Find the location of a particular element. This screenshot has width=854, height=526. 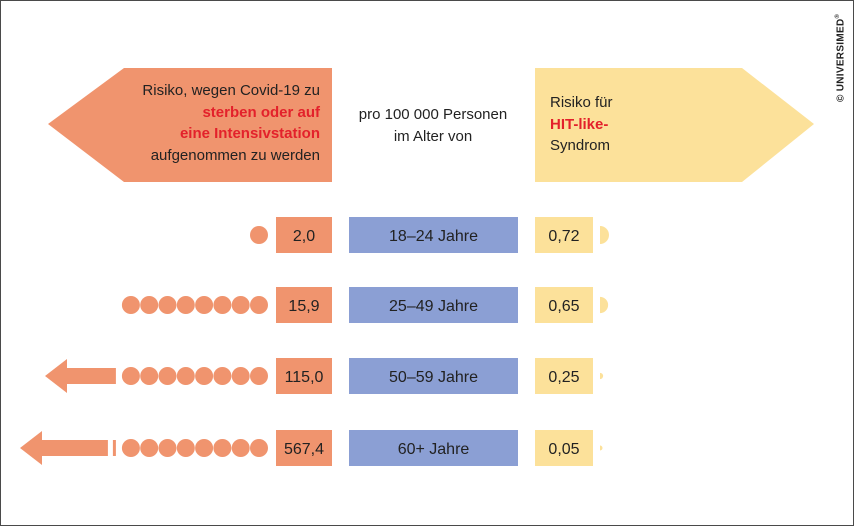

covid-header-arrow is located at coordinates (190, 125).